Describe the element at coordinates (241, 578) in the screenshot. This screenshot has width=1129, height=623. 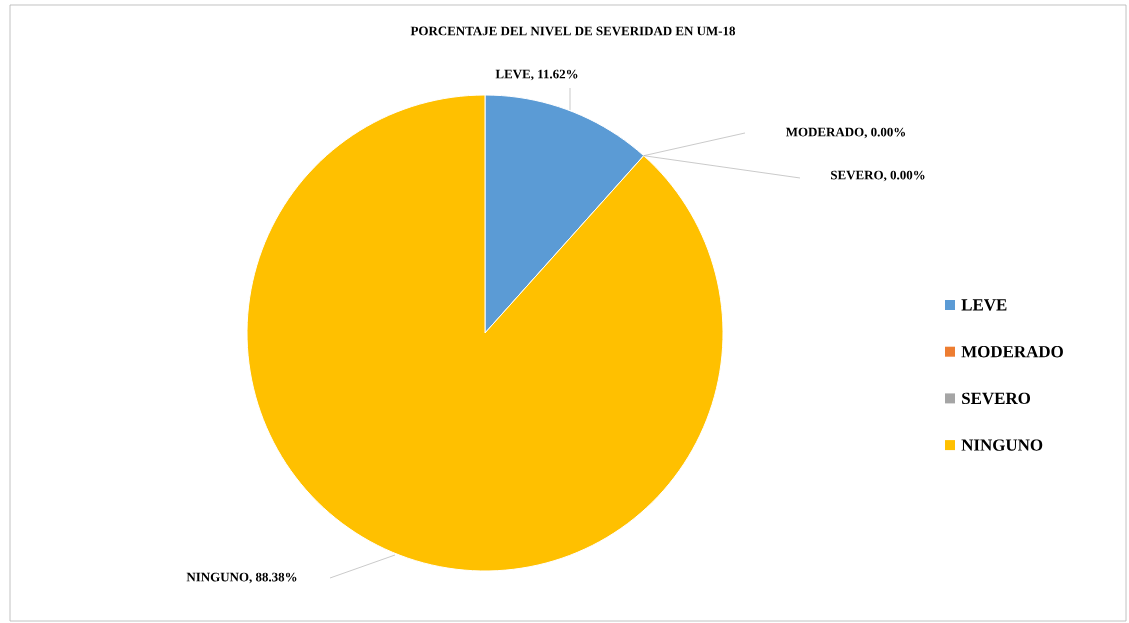
I see `data-label: NINGUNO, 88.38%` at that location.